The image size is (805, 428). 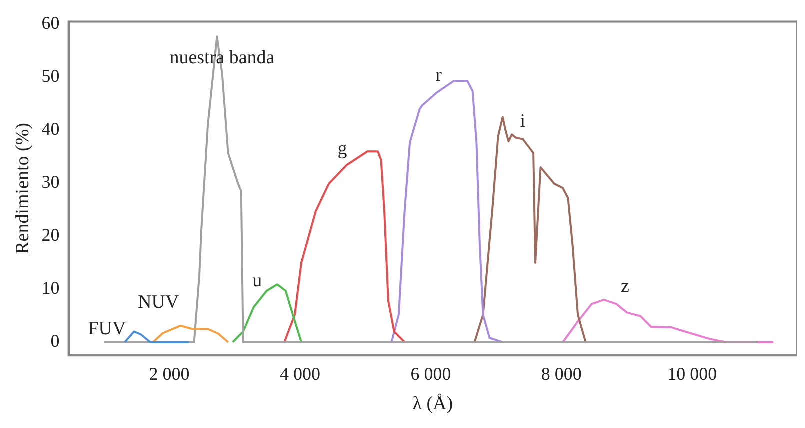 What do you see at coordinates (51, 129) in the screenshot?
I see `y-tick-label: 40` at bounding box center [51, 129].